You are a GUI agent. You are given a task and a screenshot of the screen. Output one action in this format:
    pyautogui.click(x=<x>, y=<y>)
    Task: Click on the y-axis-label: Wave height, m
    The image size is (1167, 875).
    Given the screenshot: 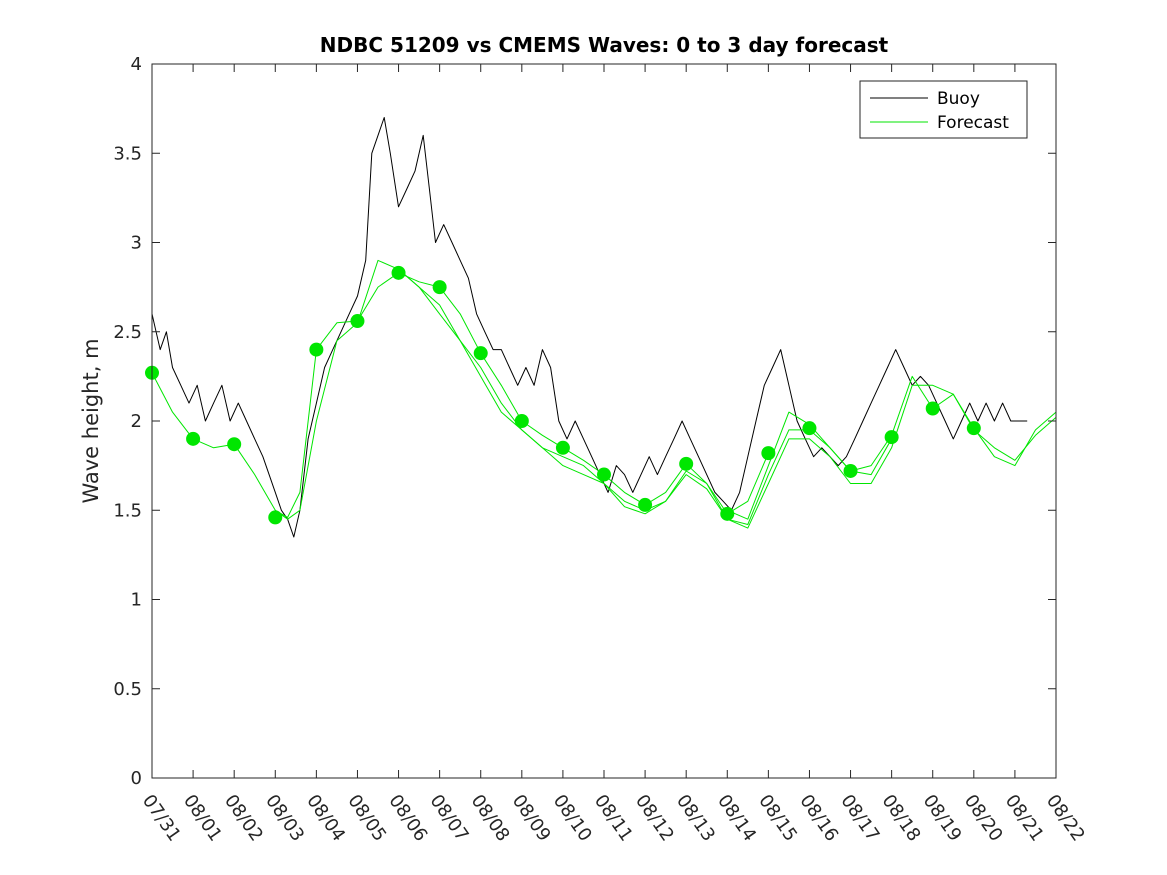 What is the action you would take?
    pyautogui.click(x=91, y=420)
    